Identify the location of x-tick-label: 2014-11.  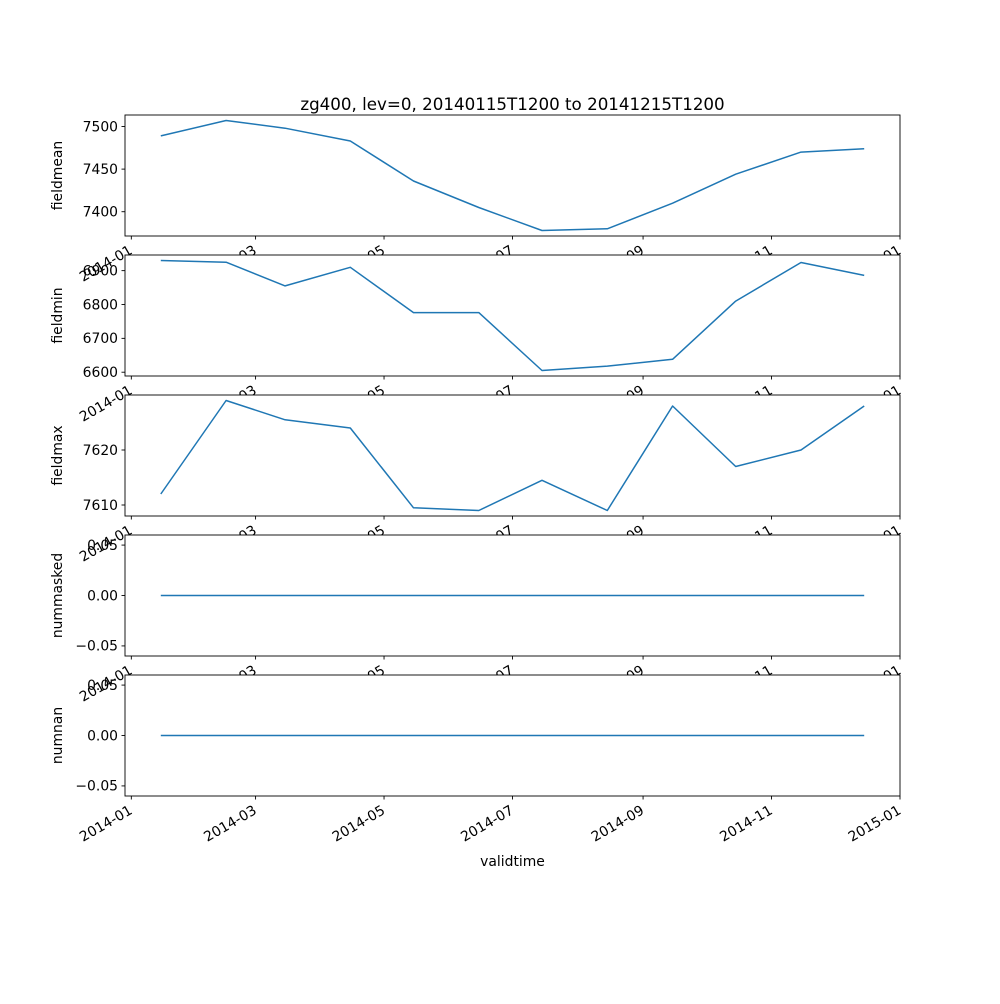
(746, 824).